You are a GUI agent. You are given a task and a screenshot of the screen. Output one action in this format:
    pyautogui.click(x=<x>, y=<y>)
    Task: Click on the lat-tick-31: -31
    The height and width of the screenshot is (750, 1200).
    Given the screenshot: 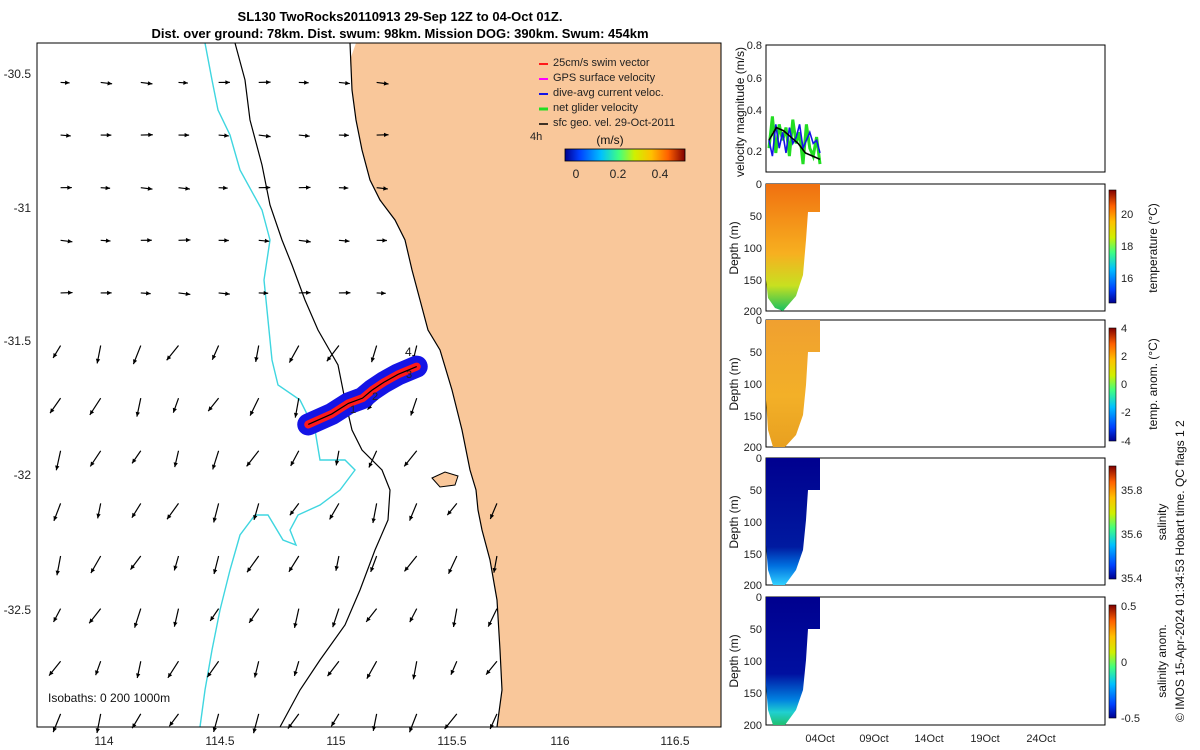 What is the action you would take?
    pyautogui.click(x=23, y=208)
    